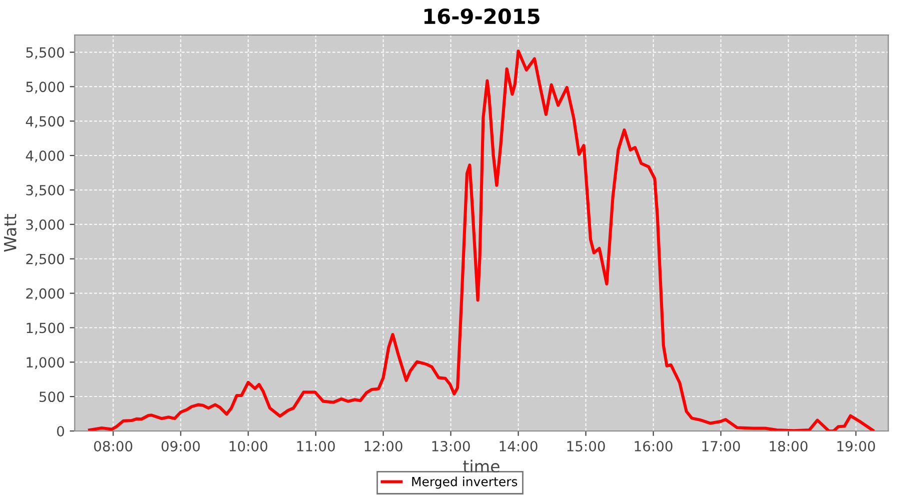 This screenshot has width=900, height=500. What do you see at coordinates (482, 16) in the screenshot?
I see `chart-title: 16-9-2015` at bounding box center [482, 16].